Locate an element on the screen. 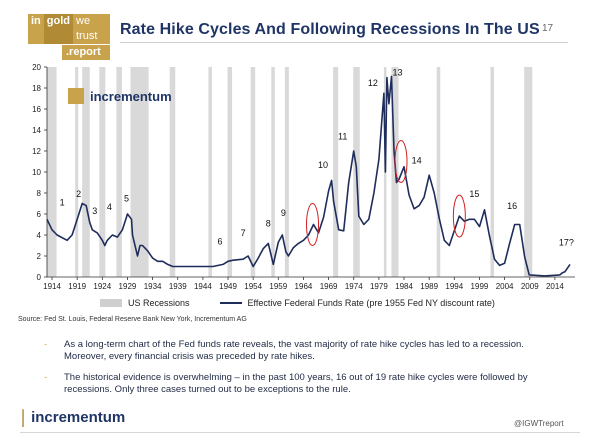 This screenshot has width=600, height=445. y-tick-label: 18 is located at coordinates (36, 88).